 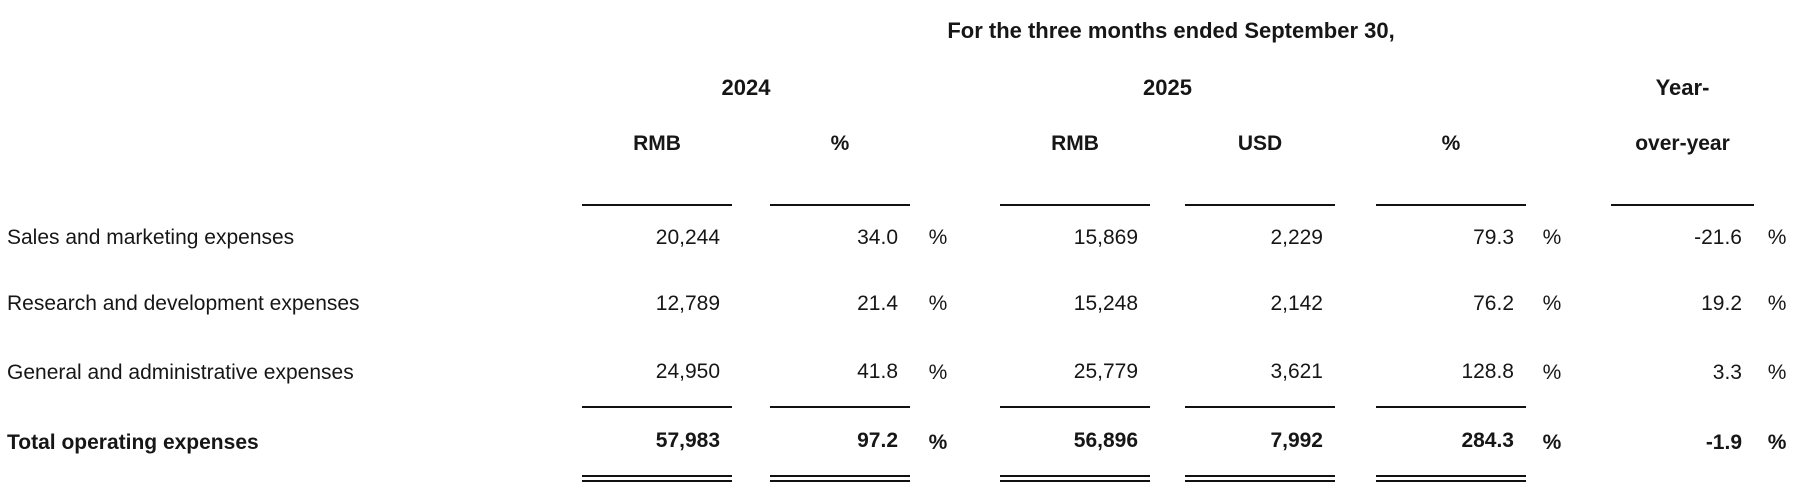 I want to click on yoy-value: -21.6, so click(x=1718, y=237).